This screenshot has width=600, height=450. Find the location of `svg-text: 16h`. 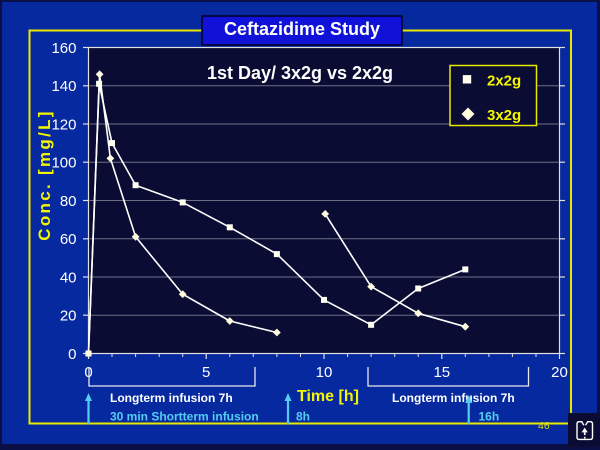

svg-text: 16h is located at coordinates (489, 417).